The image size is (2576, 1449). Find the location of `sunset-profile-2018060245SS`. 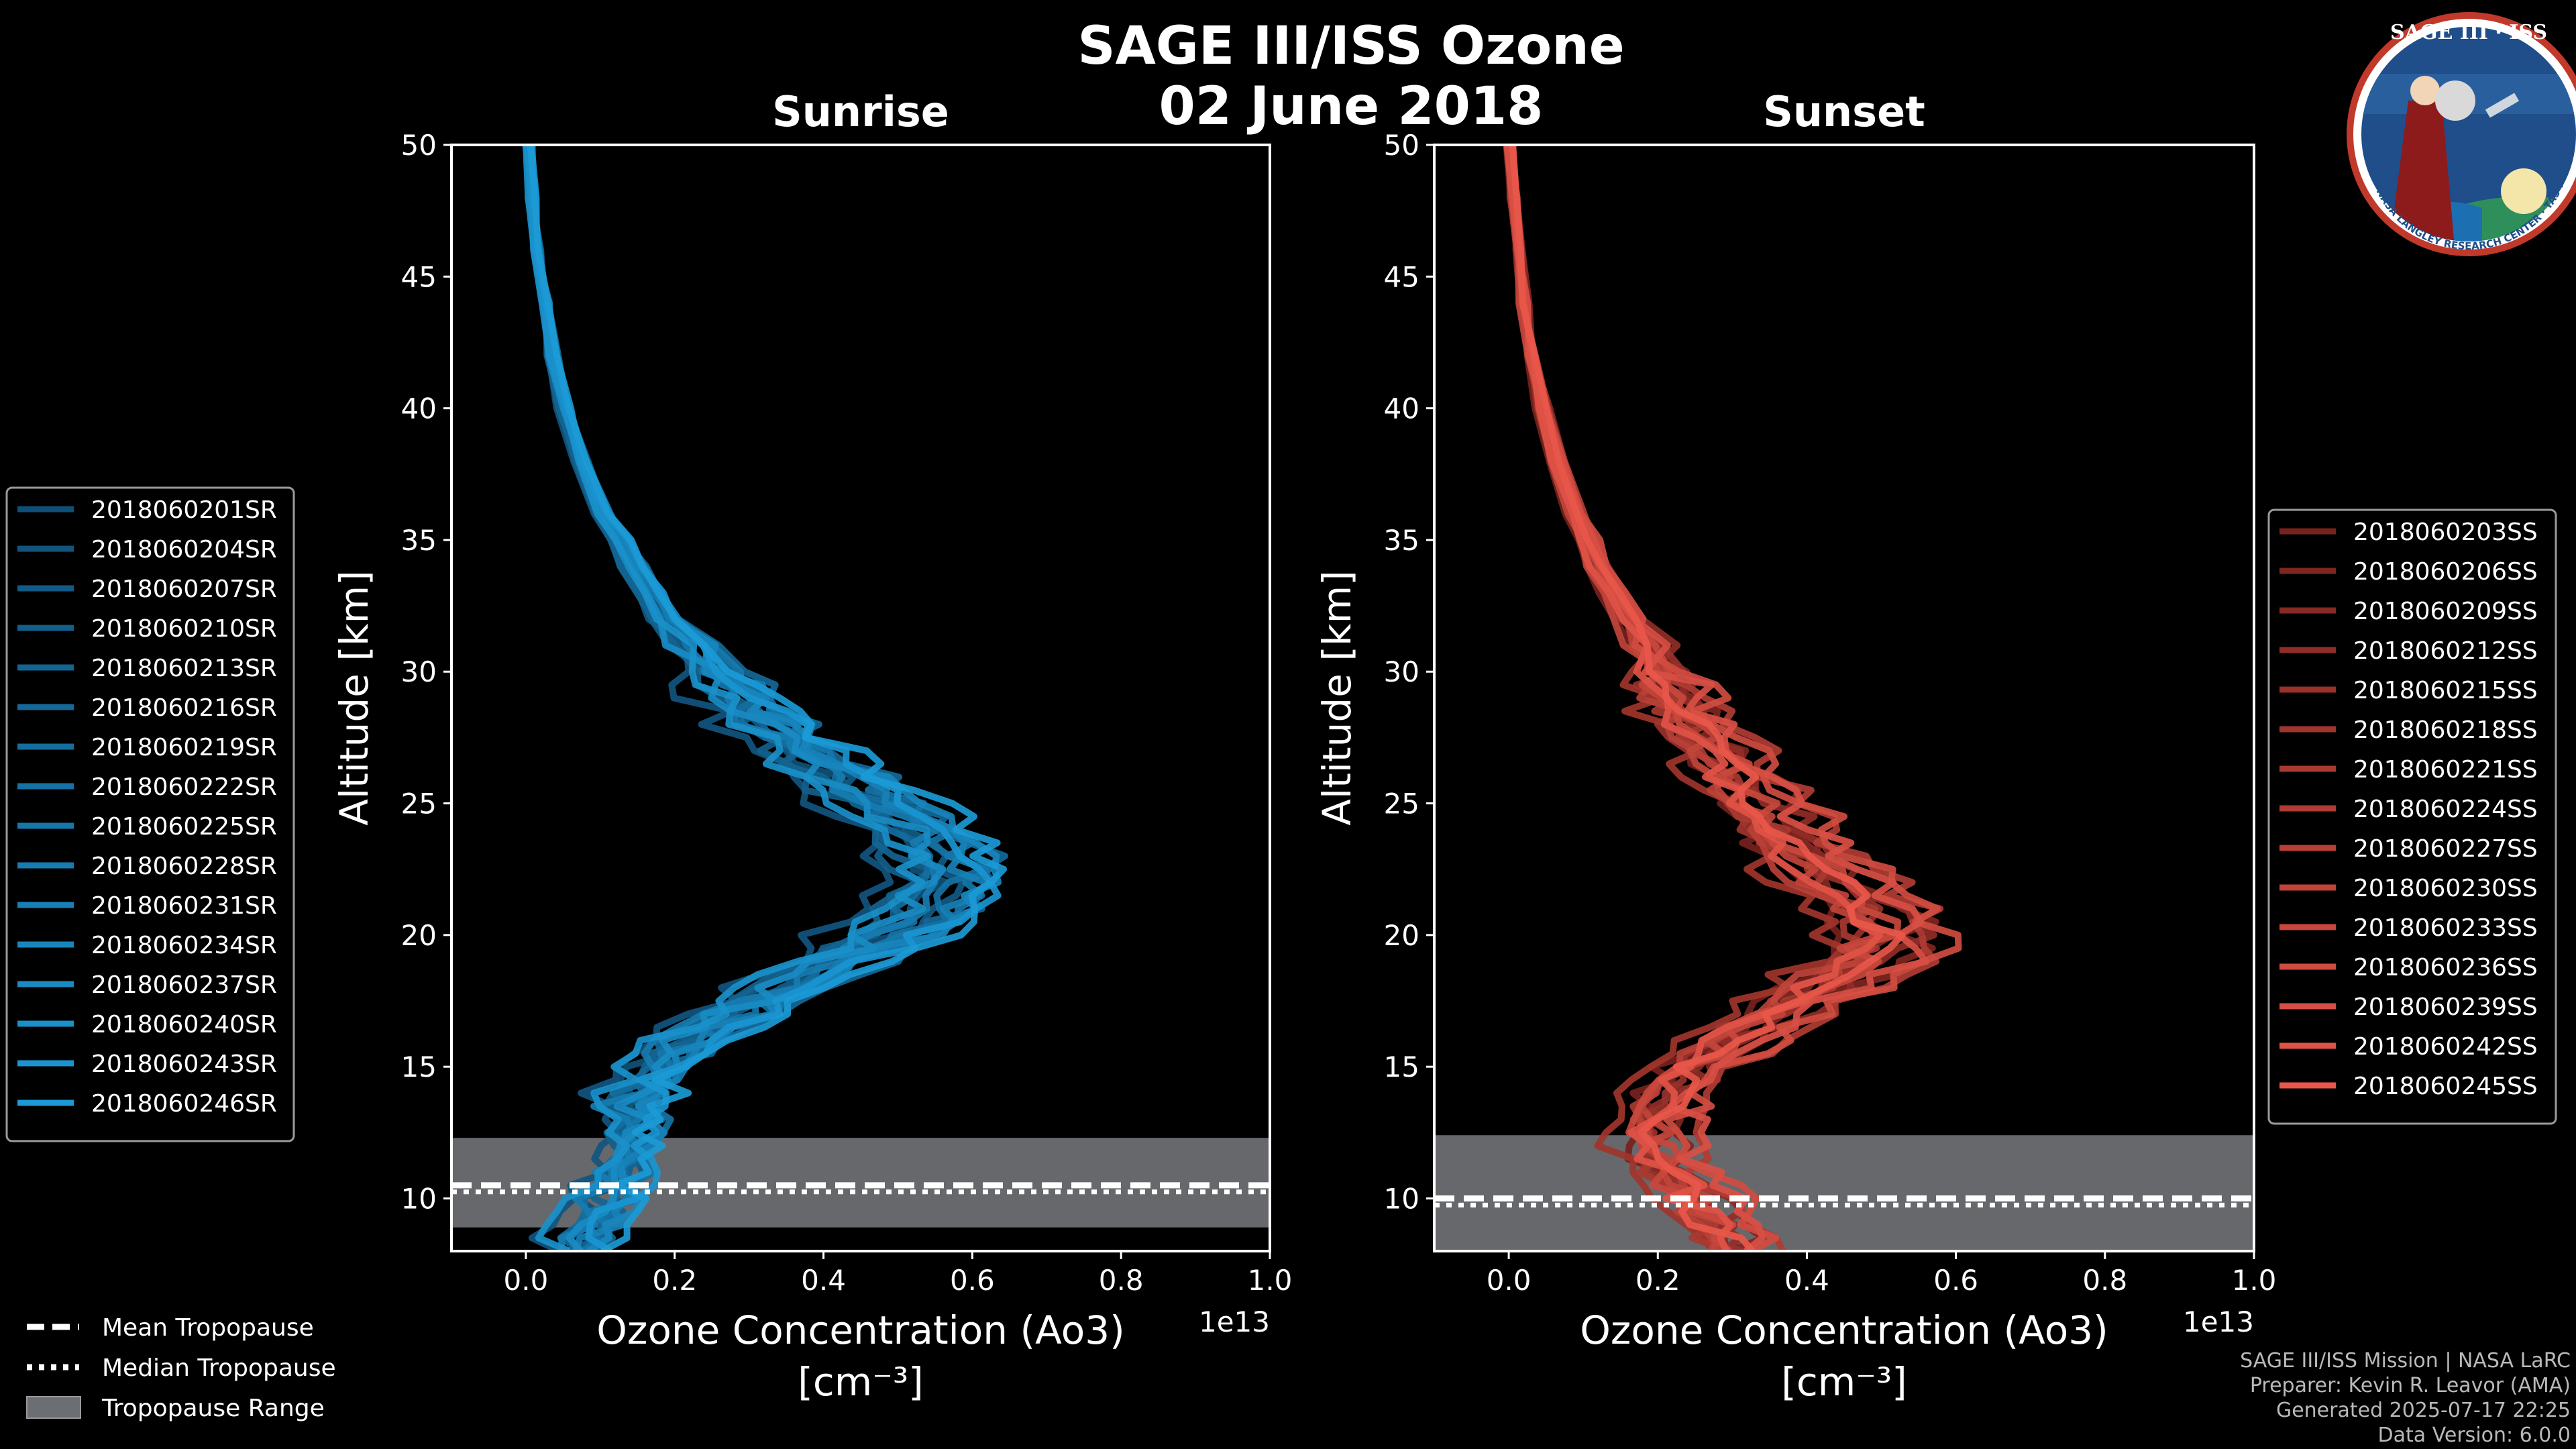

sunset-profile-2018060245SS is located at coordinates (1707, 698).